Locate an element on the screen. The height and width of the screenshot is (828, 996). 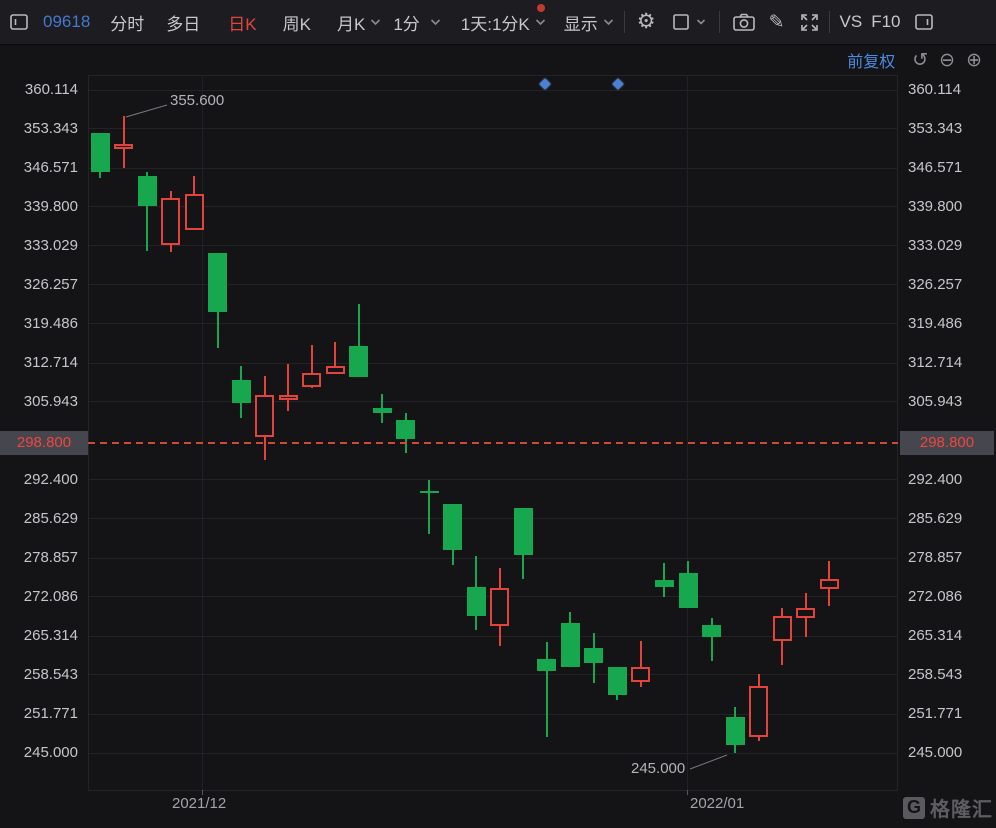
y-axis-label-right: 245.000 is located at coordinates (935, 752).